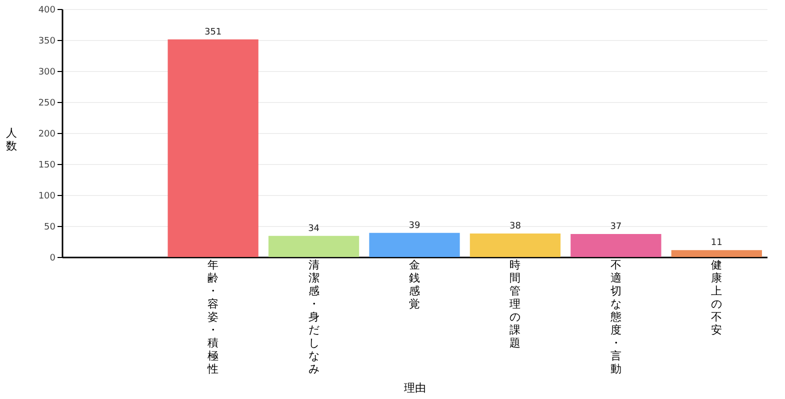 This screenshot has height=399, width=785. What do you see at coordinates (515, 226) in the screenshot?
I see `data-label: 38` at bounding box center [515, 226].